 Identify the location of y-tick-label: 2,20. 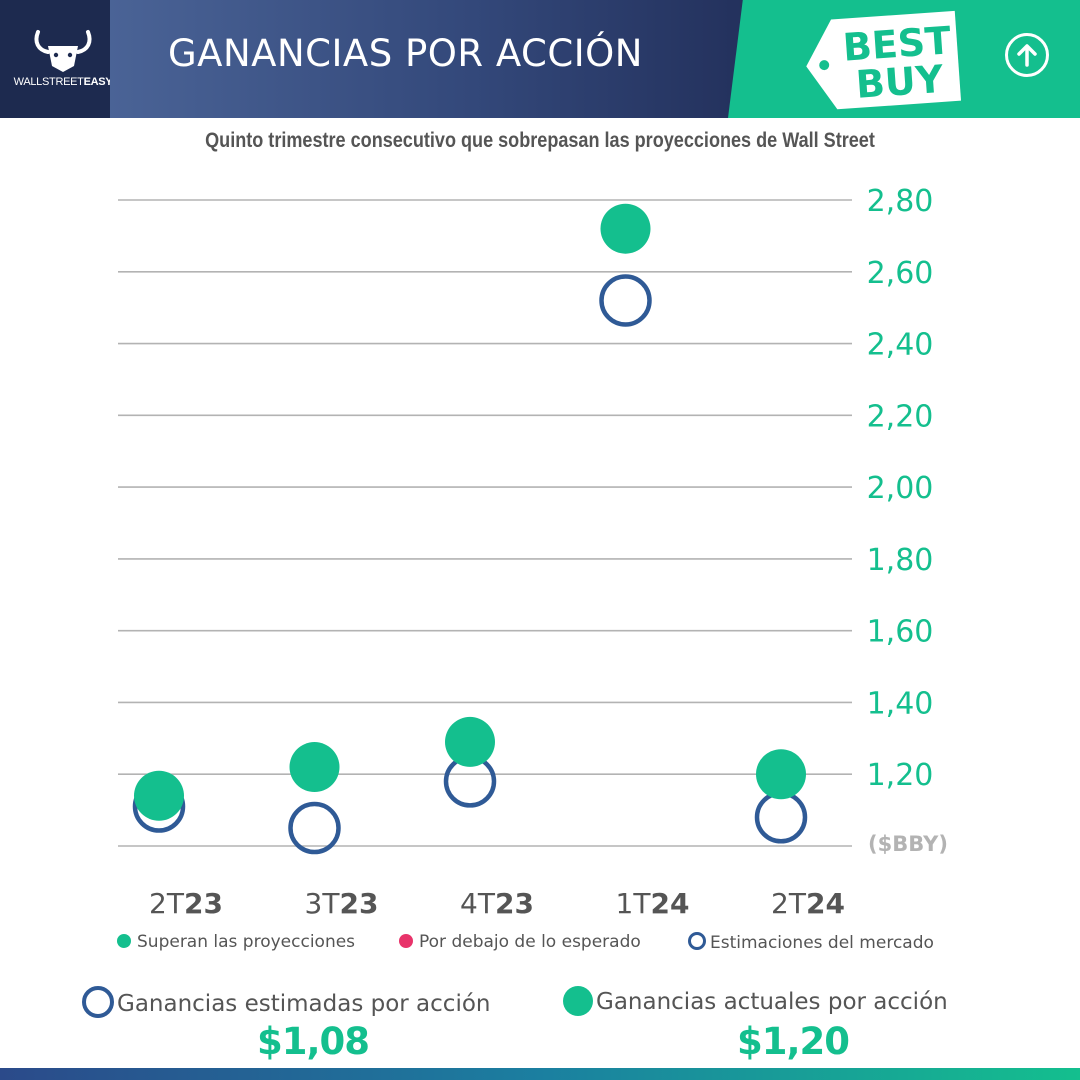
(900, 416).